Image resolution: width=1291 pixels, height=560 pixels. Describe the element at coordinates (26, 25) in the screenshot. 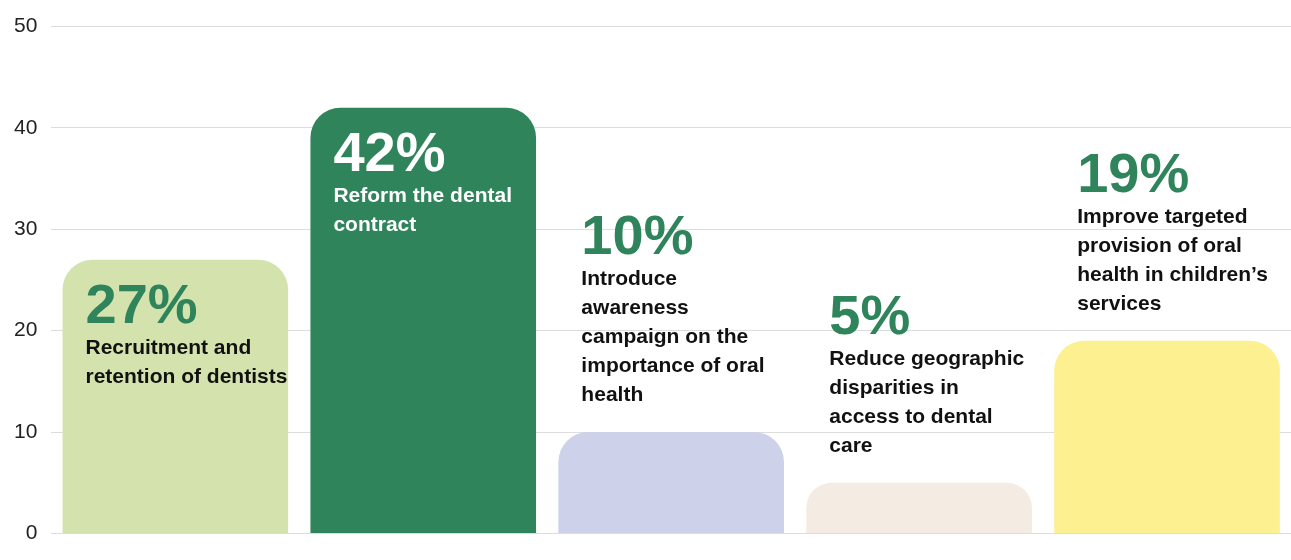

I see `y-tick-label: 50` at that location.